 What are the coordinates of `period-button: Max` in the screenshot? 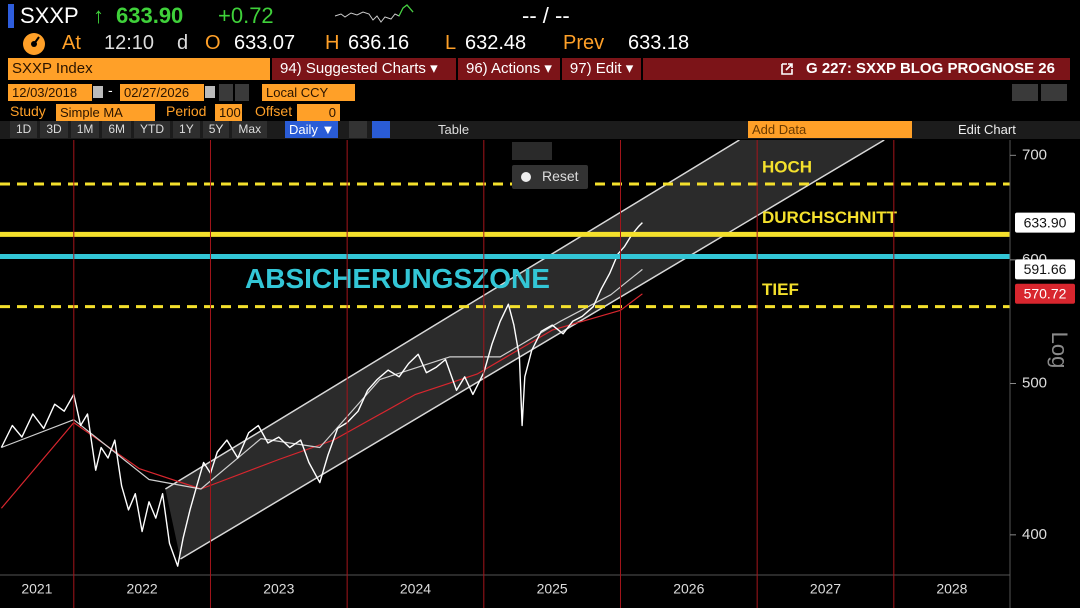 It's located at (250, 129).